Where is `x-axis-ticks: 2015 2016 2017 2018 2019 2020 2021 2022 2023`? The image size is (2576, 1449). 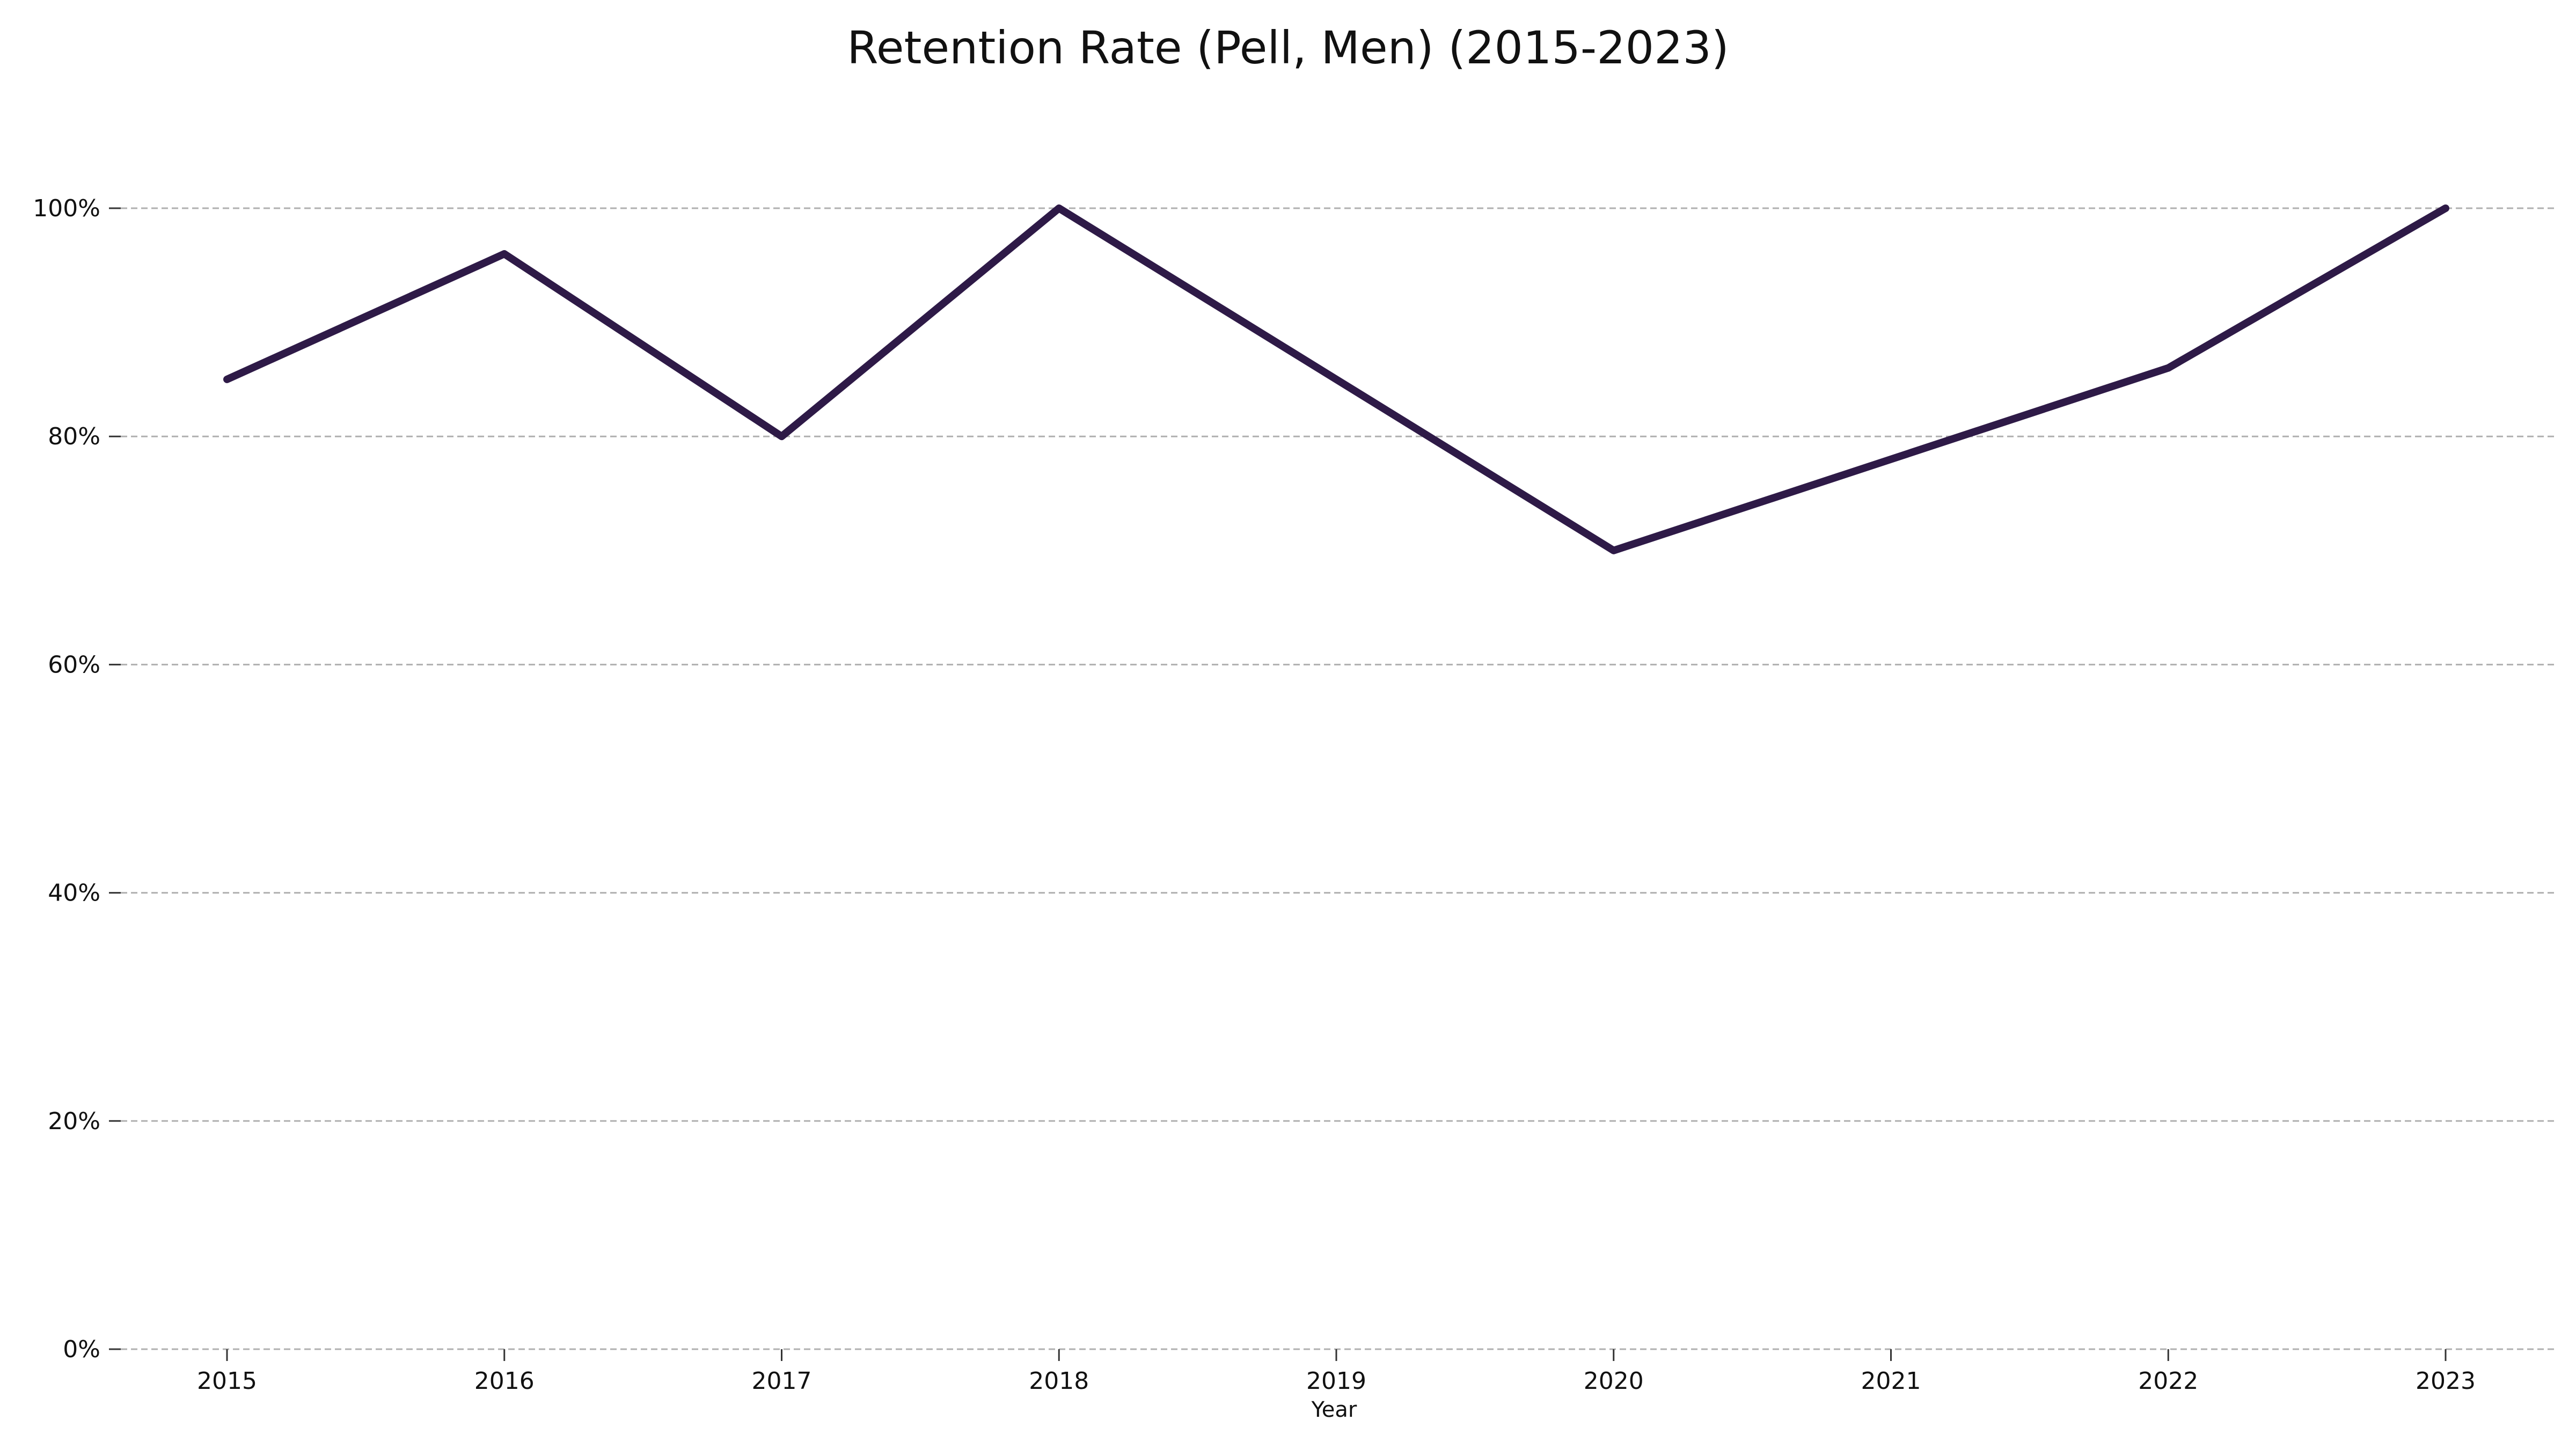
x-axis-ticks: 2015 2016 2017 2018 2019 2020 2021 2022 2023 is located at coordinates (1336, 1372).